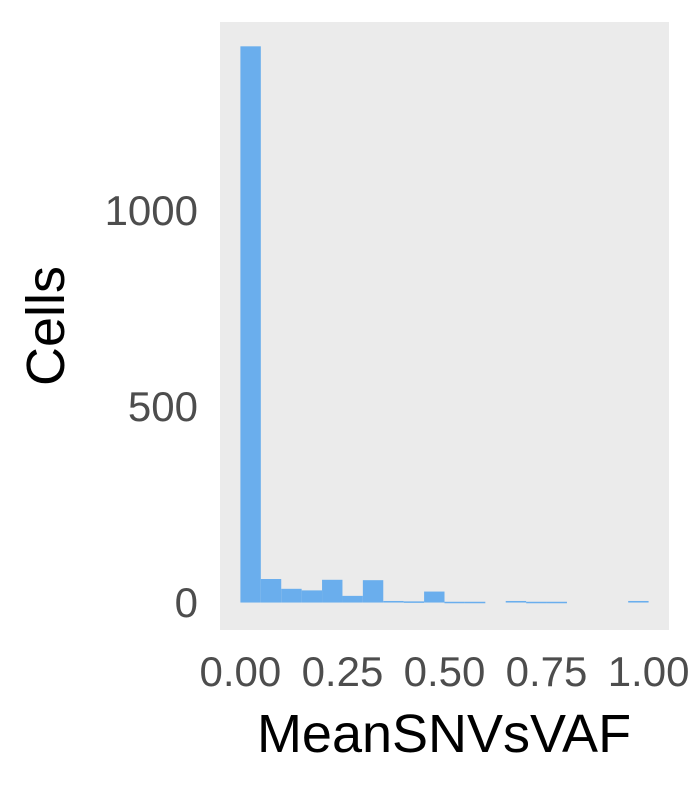 This screenshot has width=693, height=785. I want to click on x-tick-label: 0.50, so click(445, 671).